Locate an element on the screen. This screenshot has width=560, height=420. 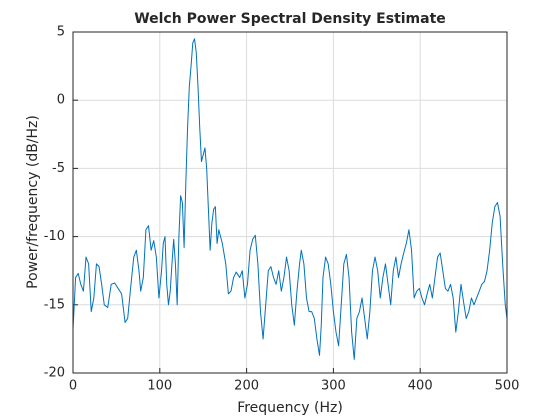
y-tick-label: -15 is located at coordinates (54, 304).